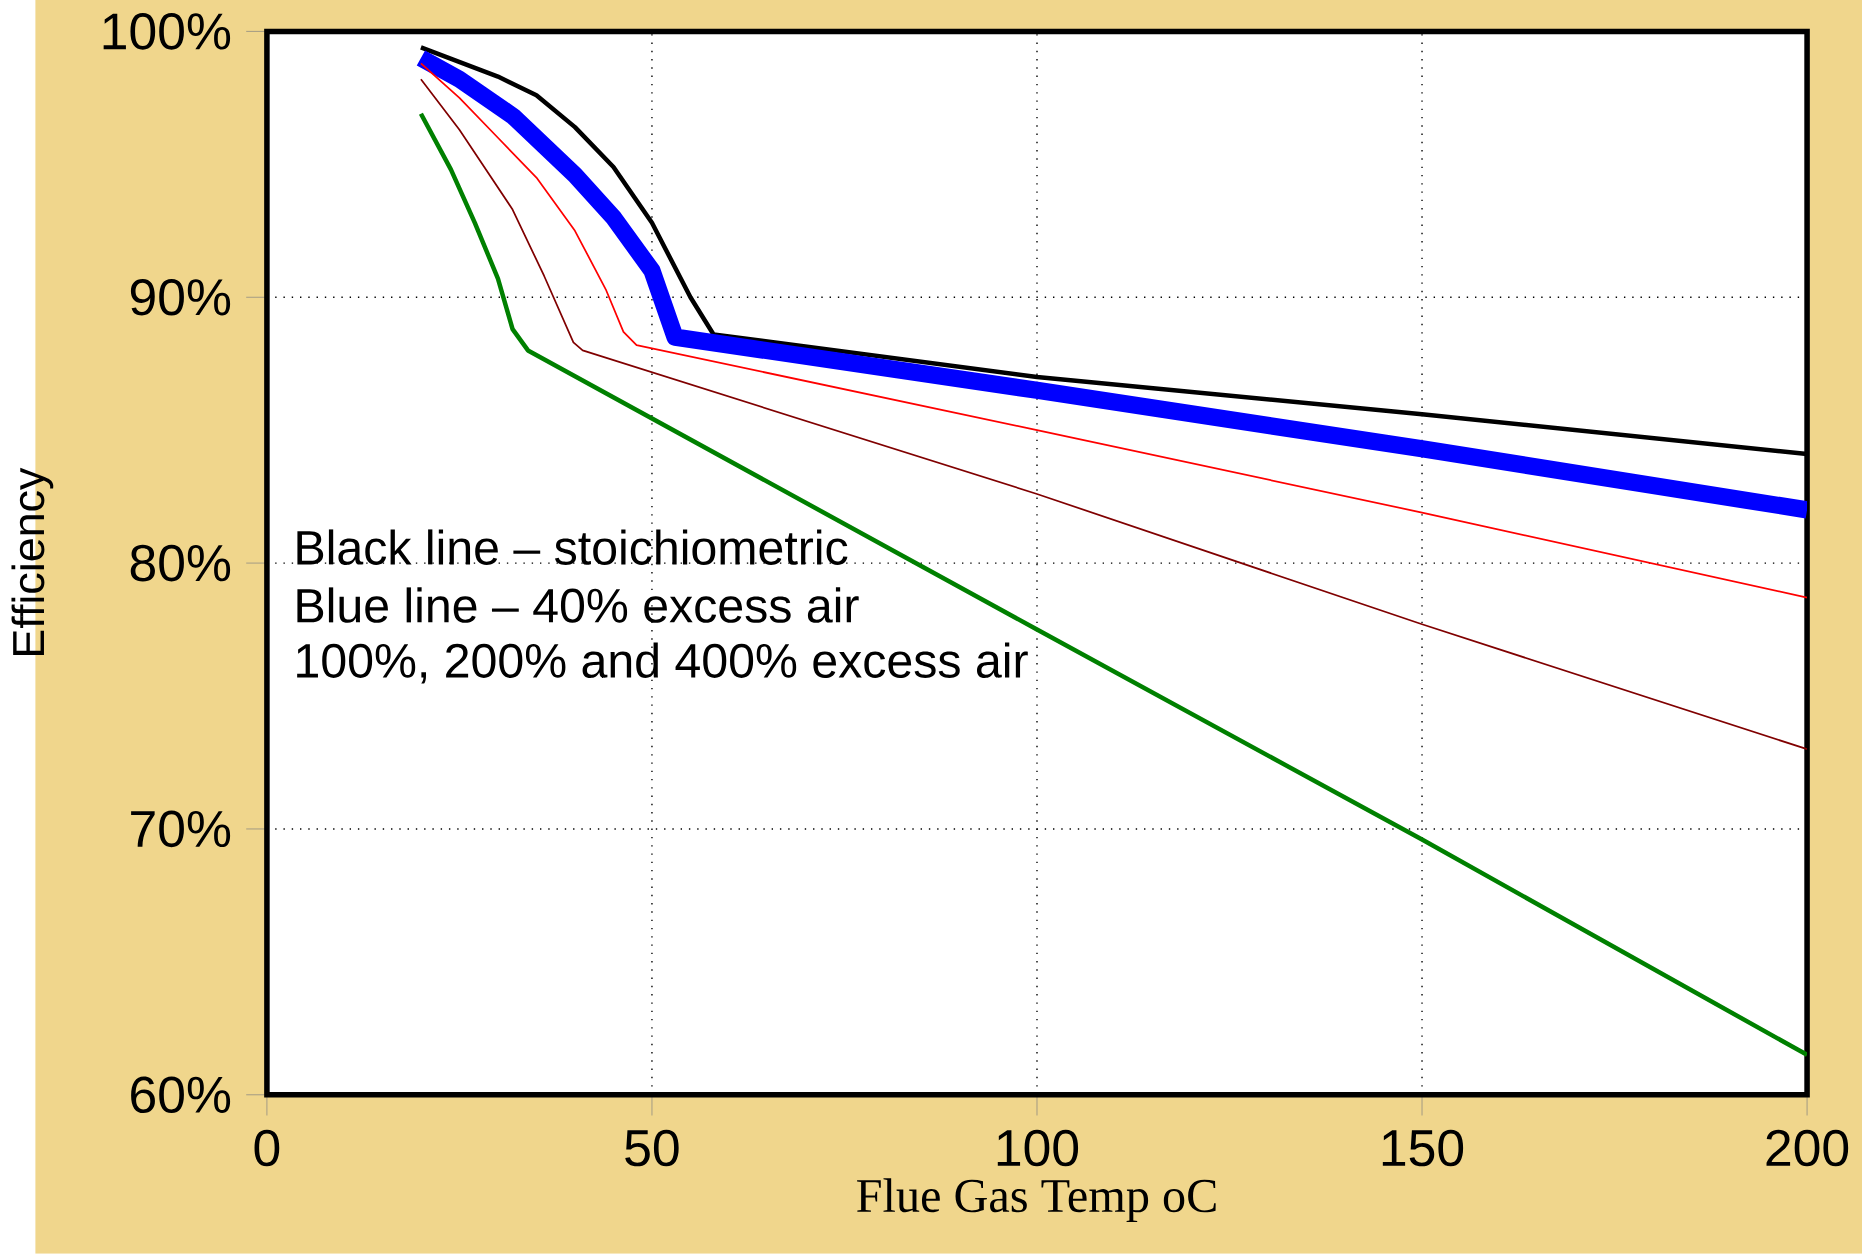 The width and height of the screenshot is (1862, 1254). I want to click on y-tick-label: 100%, so click(167, 31).